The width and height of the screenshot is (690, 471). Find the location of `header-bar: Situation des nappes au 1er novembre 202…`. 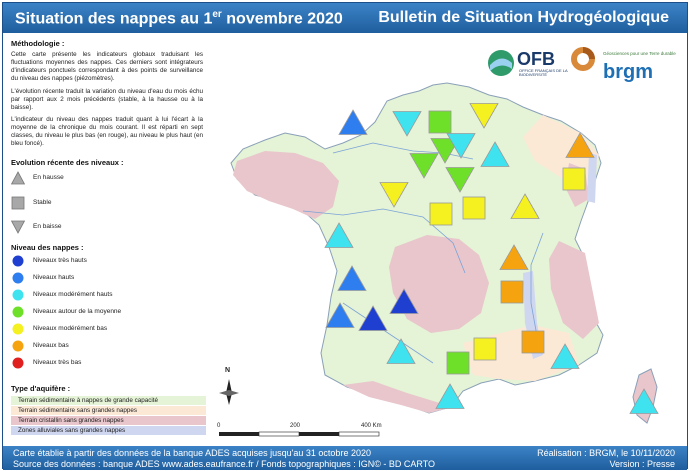

header-bar: Situation des nappes au 1er novembre 202… is located at coordinates (345, 18).